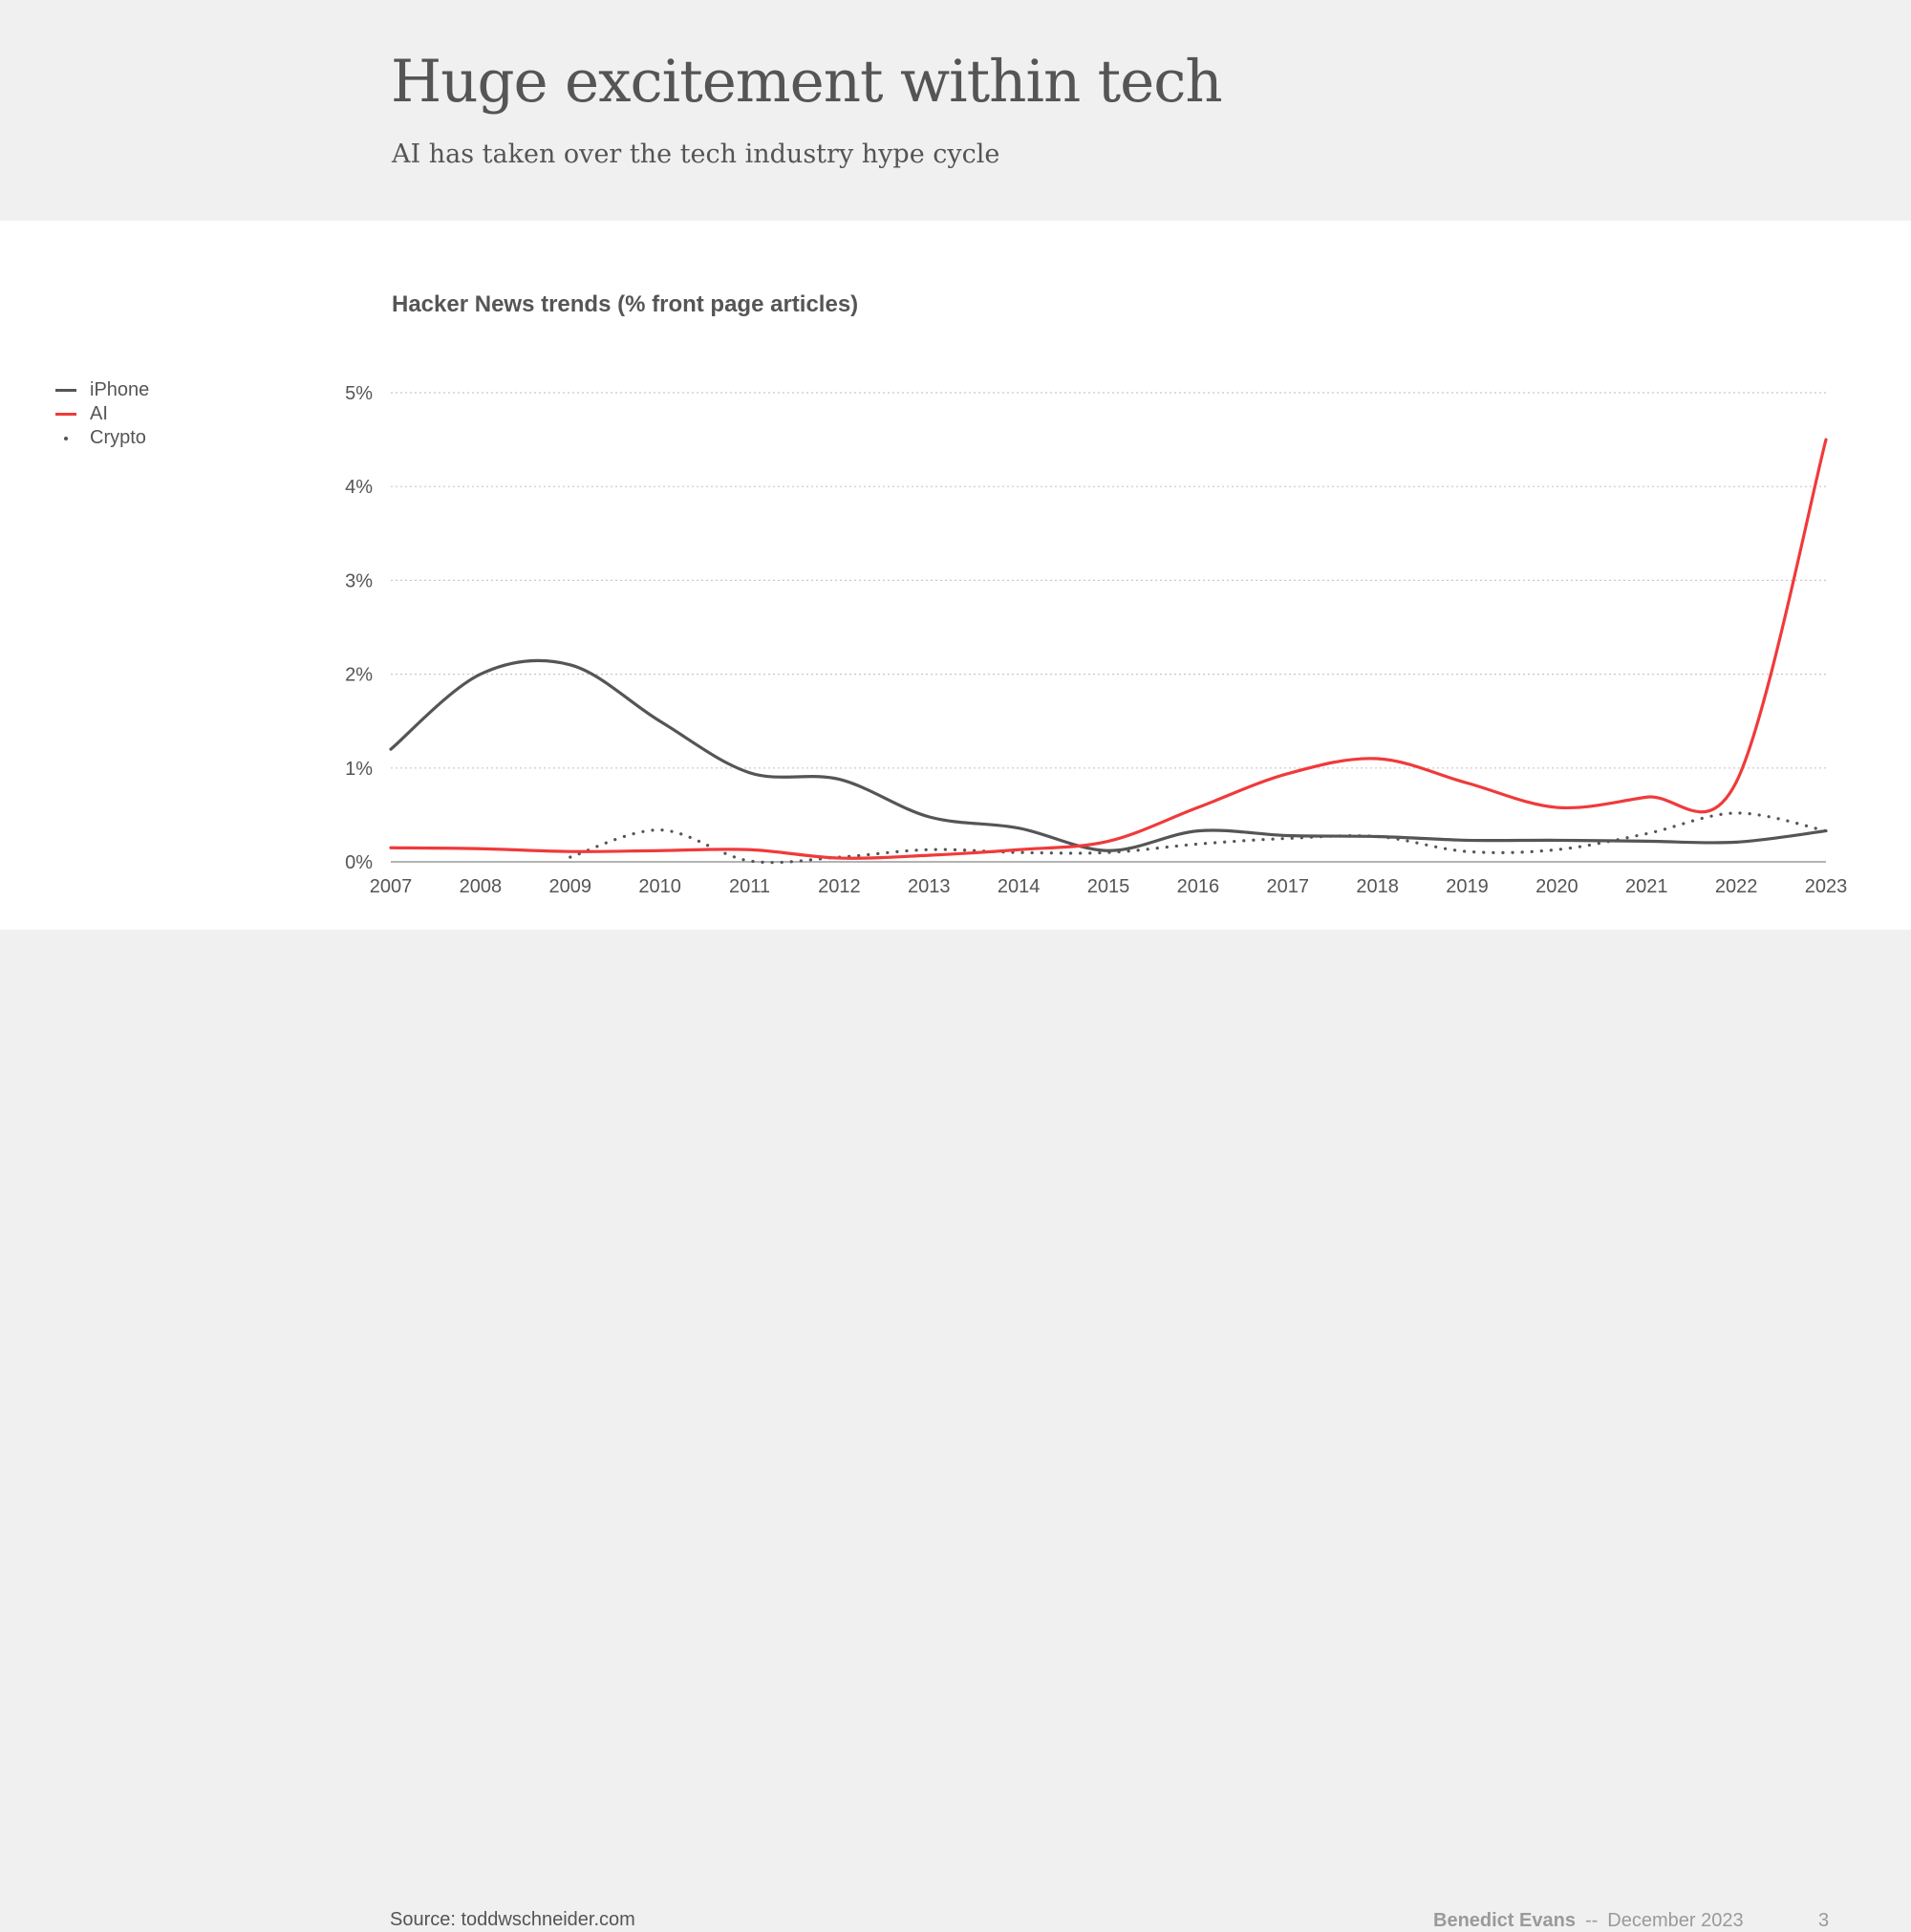 The width and height of the screenshot is (1911, 1932). Describe the element at coordinates (1019, 886) in the screenshot. I see `x-tick-label: 2014` at that location.